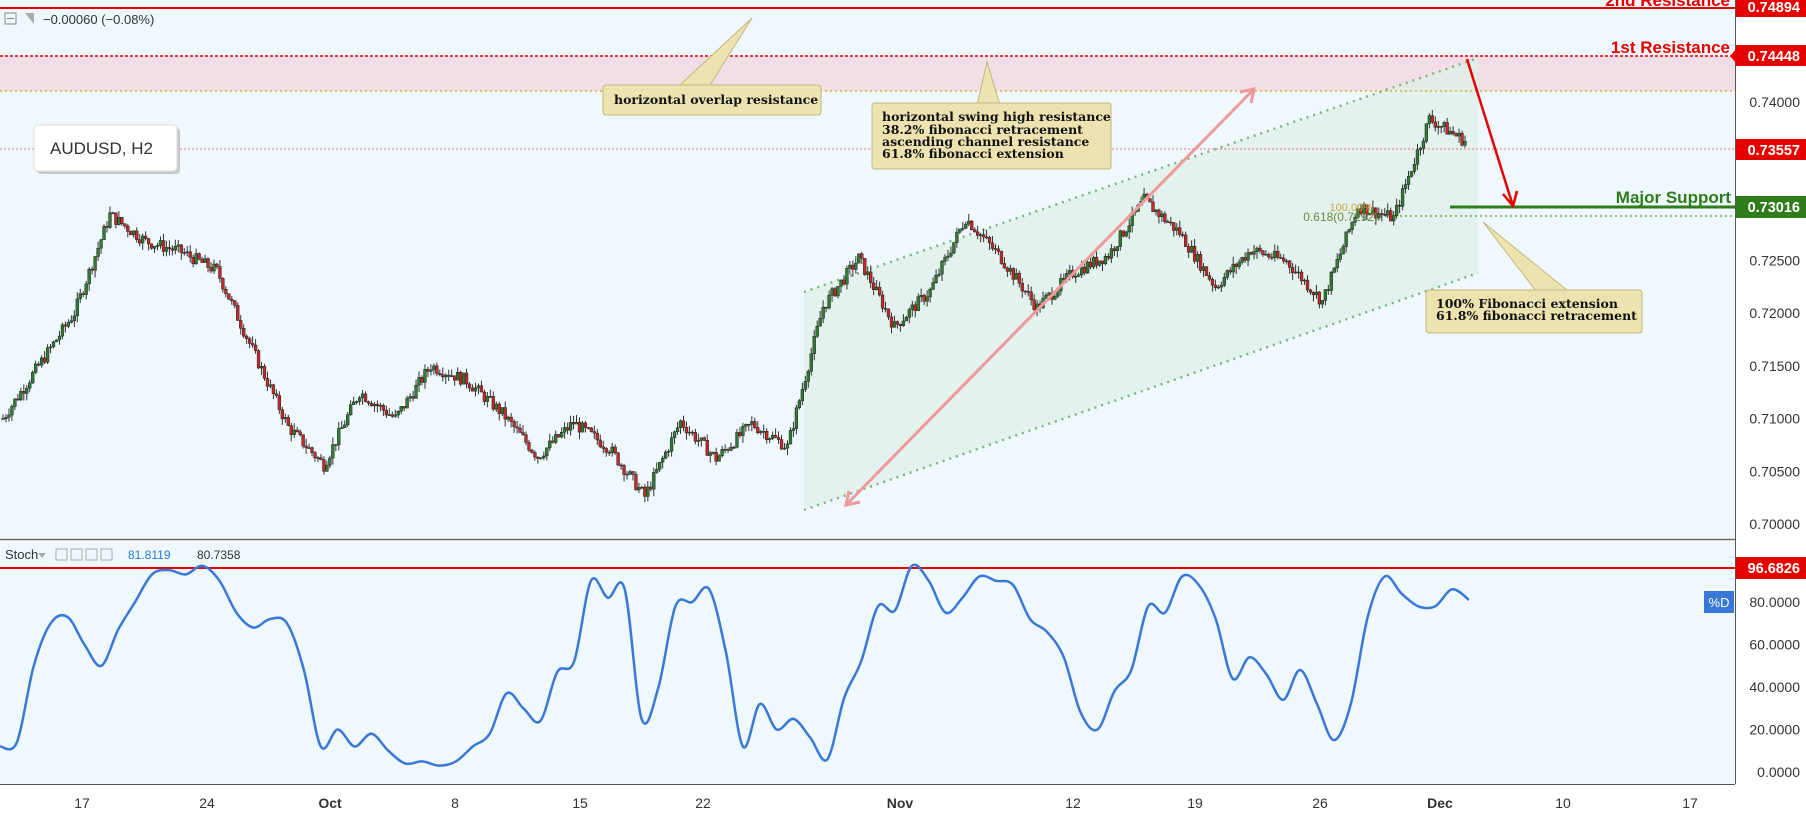  What do you see at coordinates (76, 554) in the screenshot?
I see `stoch-hide-icon` at bounding box center [76, 554].